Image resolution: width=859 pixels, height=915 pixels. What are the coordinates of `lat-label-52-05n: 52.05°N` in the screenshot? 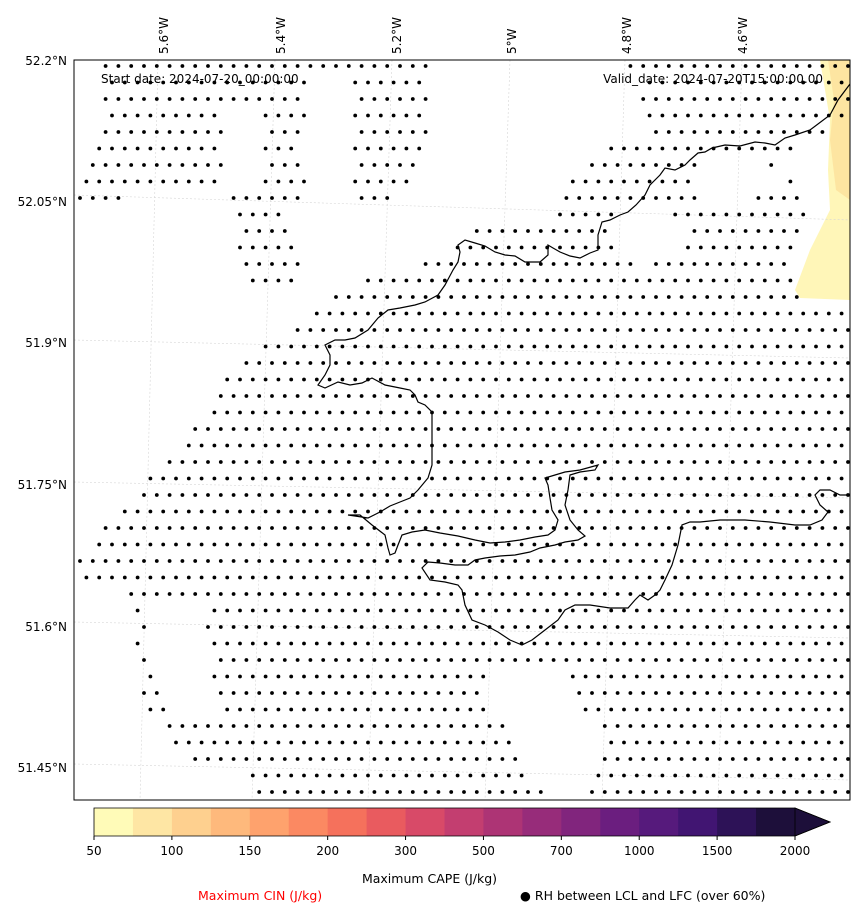 It's located at (42, 202).